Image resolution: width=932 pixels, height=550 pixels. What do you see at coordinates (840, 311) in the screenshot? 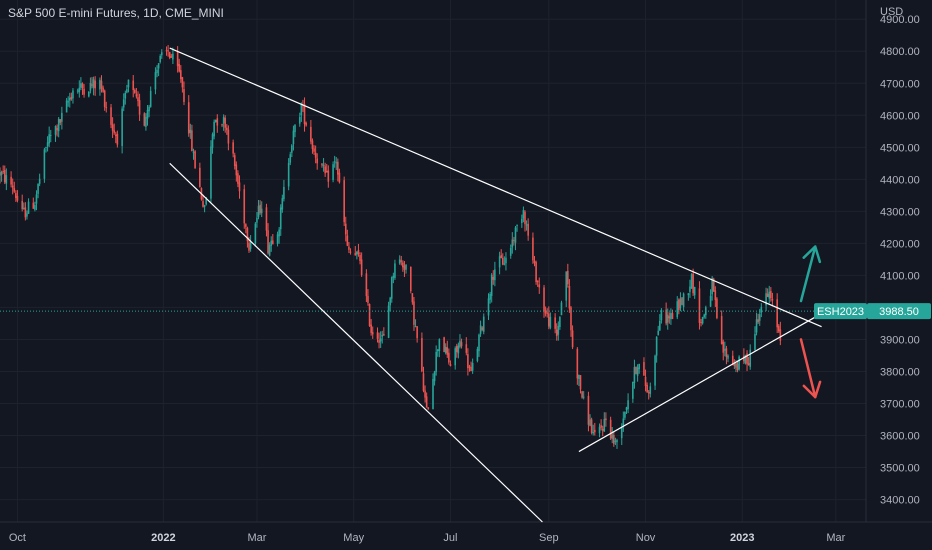
I see `symbol-badge: ESH2023` at bounding box center [840, 311].